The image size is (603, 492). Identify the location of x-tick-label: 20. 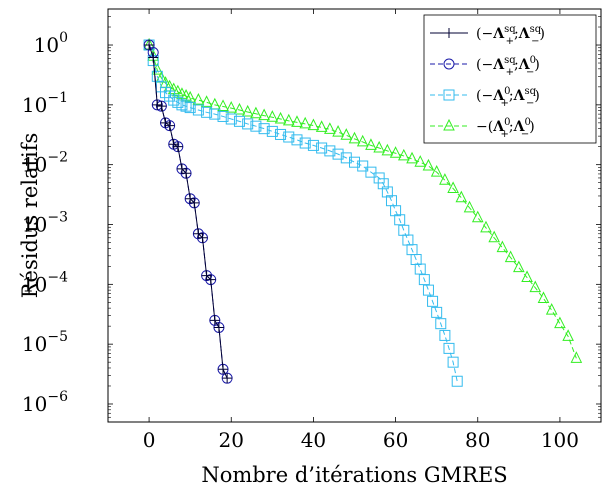
(231, 440).